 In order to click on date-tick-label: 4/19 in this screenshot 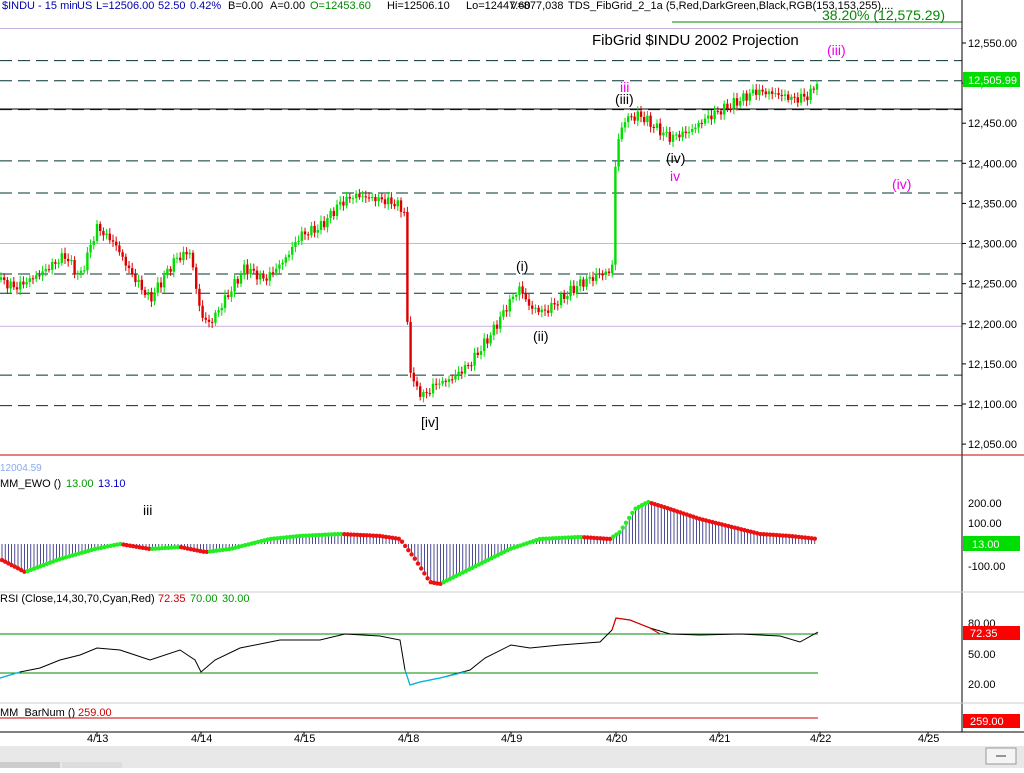, I will do `click(511, 739)`.